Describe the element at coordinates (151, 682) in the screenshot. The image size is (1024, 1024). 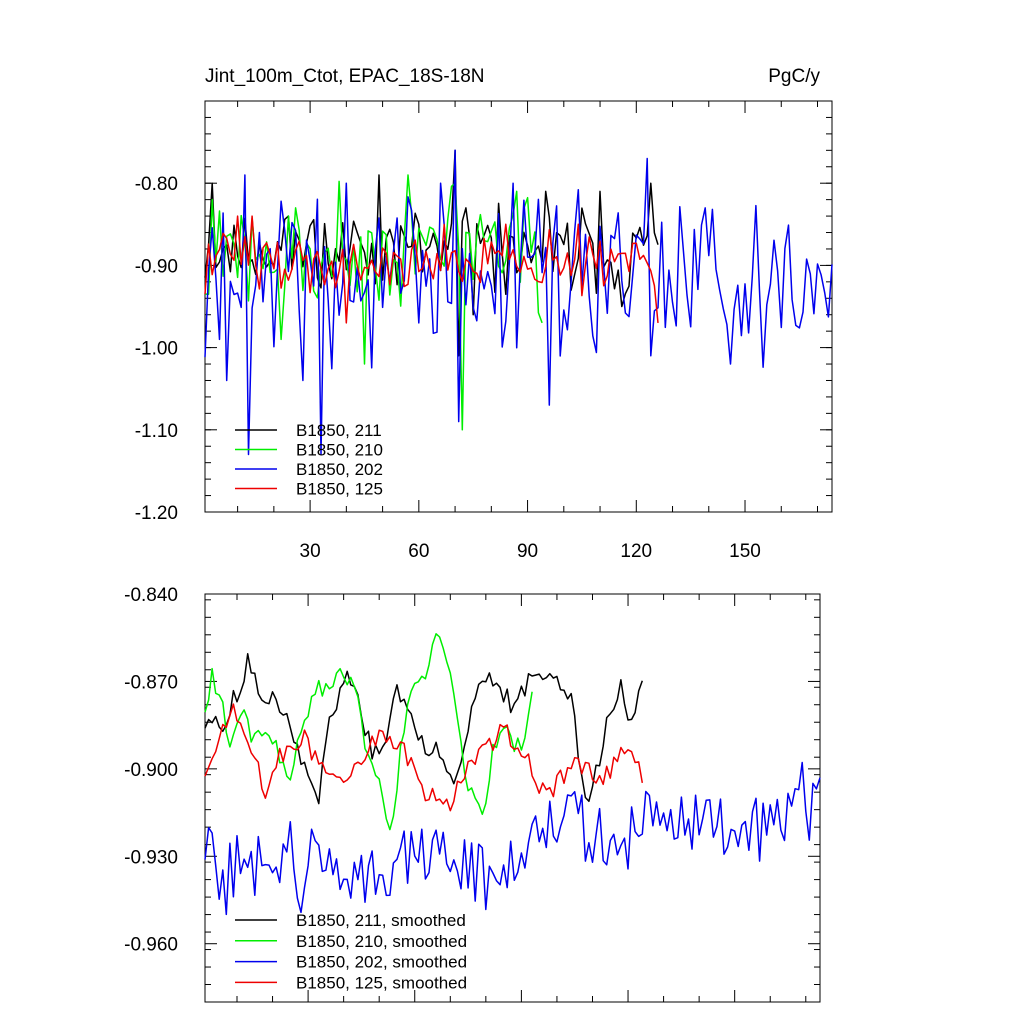
I see `y-tick-label: -0.870` at that location.